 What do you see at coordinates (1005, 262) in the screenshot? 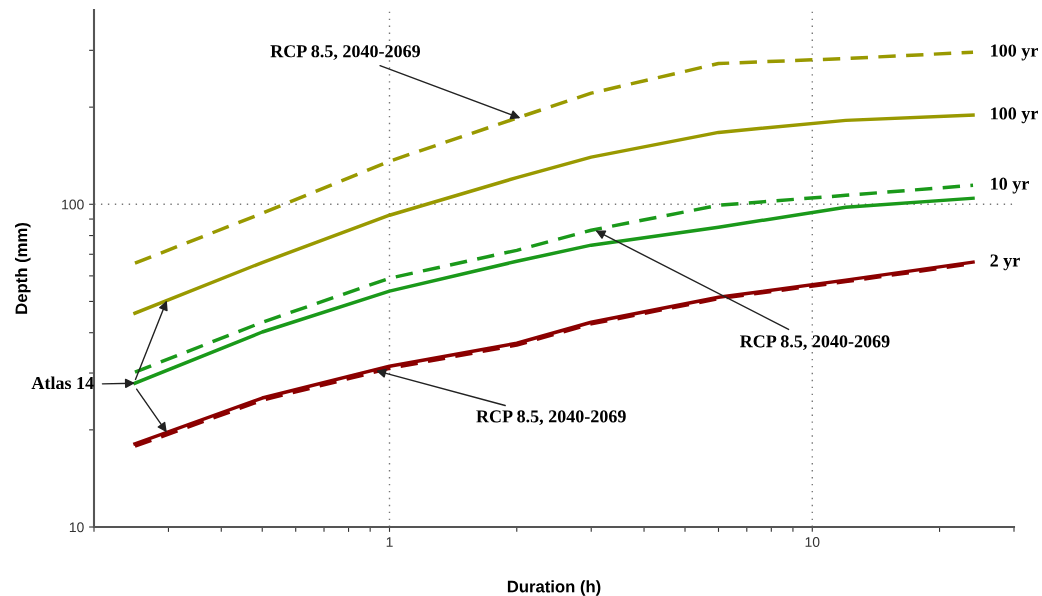
I see `series-label: 2 yr` at bounding box center [1005, 262].